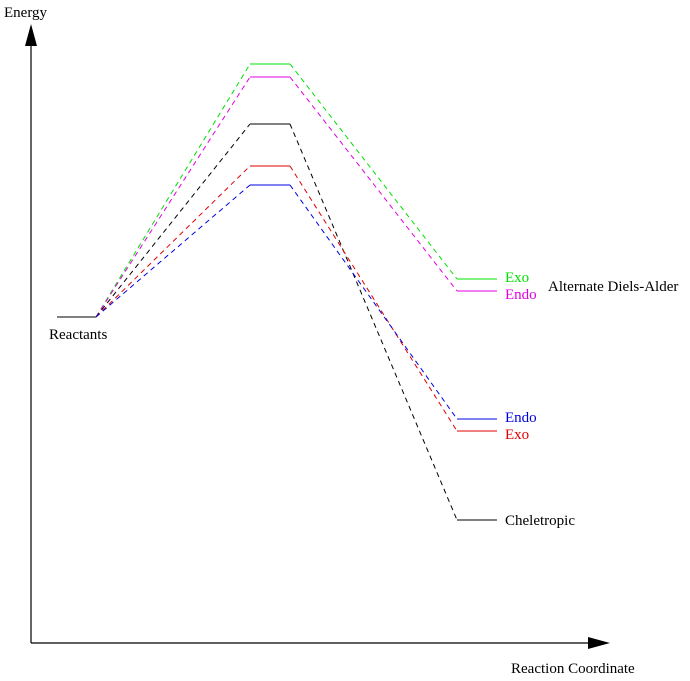 Image resolution: width=690 pixels, height=681 pixels. I want to click on cheletropic-rise, so click(173, 220).